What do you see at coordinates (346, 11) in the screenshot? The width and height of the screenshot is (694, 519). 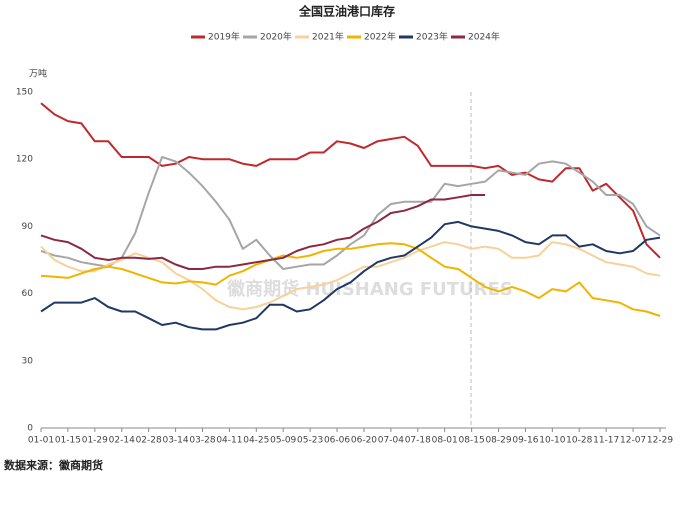 I see `chart-title: 全国豆油港口库存` at bounding box center [346, 11].